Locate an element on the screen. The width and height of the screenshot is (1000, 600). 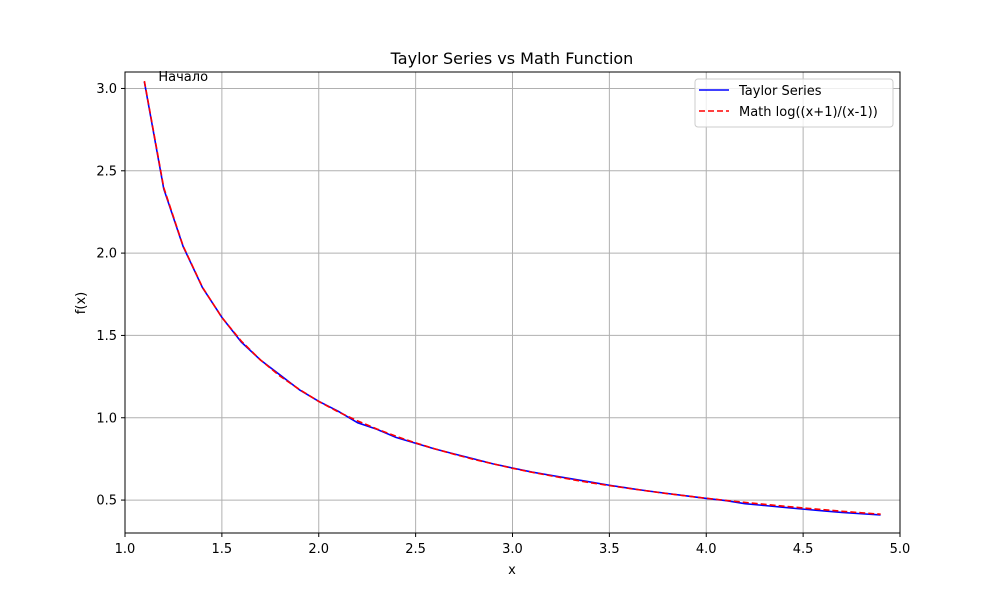
y-tick-label: 1.0 is located at coordinates (106, 418).